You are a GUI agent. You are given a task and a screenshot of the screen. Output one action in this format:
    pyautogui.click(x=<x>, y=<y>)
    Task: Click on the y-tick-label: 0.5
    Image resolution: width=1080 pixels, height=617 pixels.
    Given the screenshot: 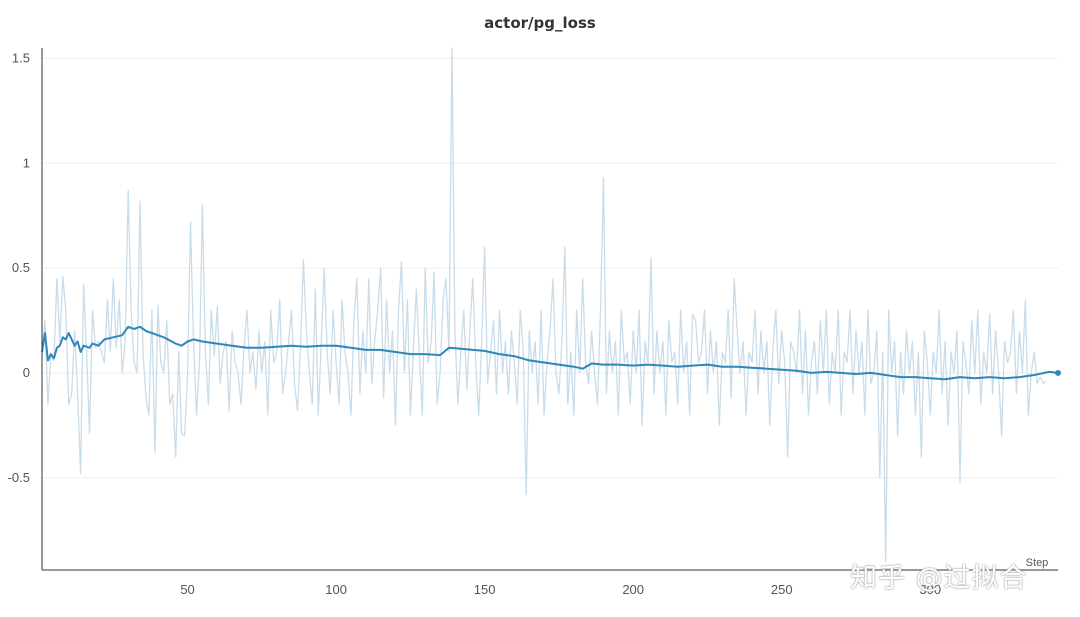 What is the action you would take?
    pyautogui.click(x=21, y=267)
    